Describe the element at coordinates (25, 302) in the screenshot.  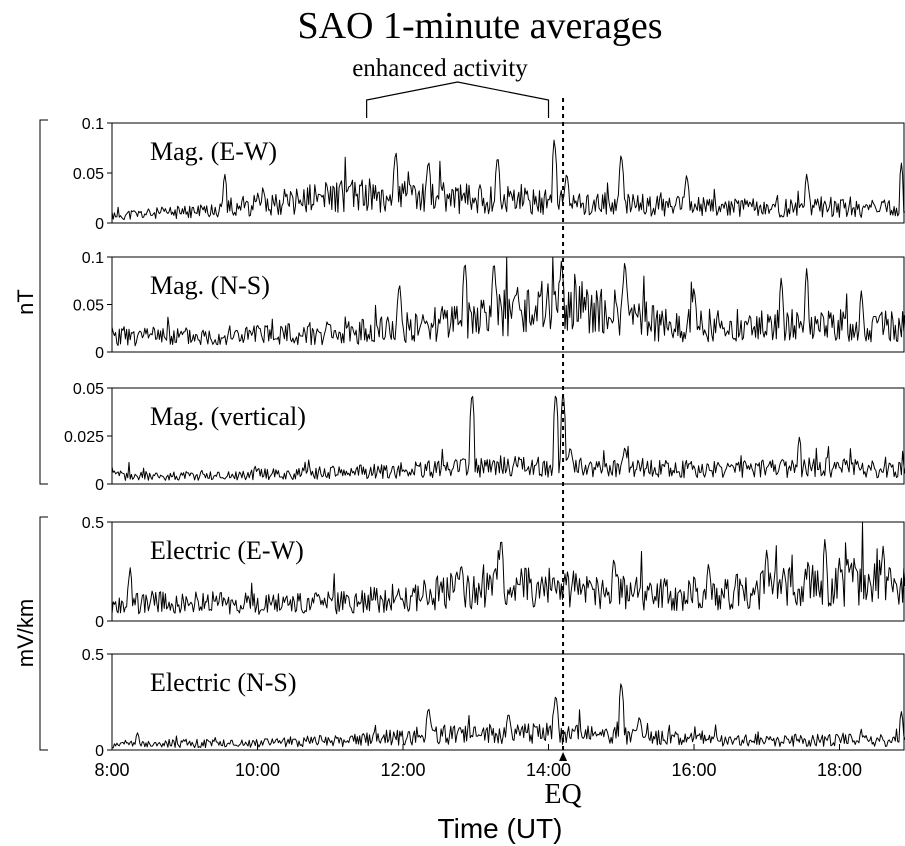
I see `group-label-nT: nT` at that location.